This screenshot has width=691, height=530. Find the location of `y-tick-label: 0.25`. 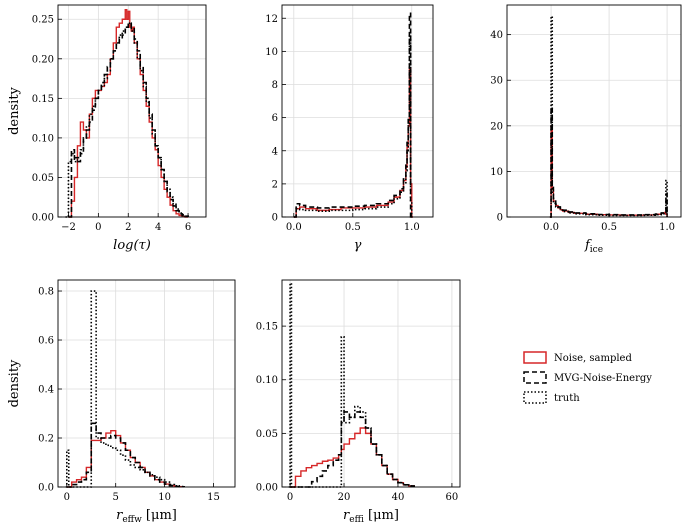

y-tick-label: 0.25 is located at coordinates (43, 20).